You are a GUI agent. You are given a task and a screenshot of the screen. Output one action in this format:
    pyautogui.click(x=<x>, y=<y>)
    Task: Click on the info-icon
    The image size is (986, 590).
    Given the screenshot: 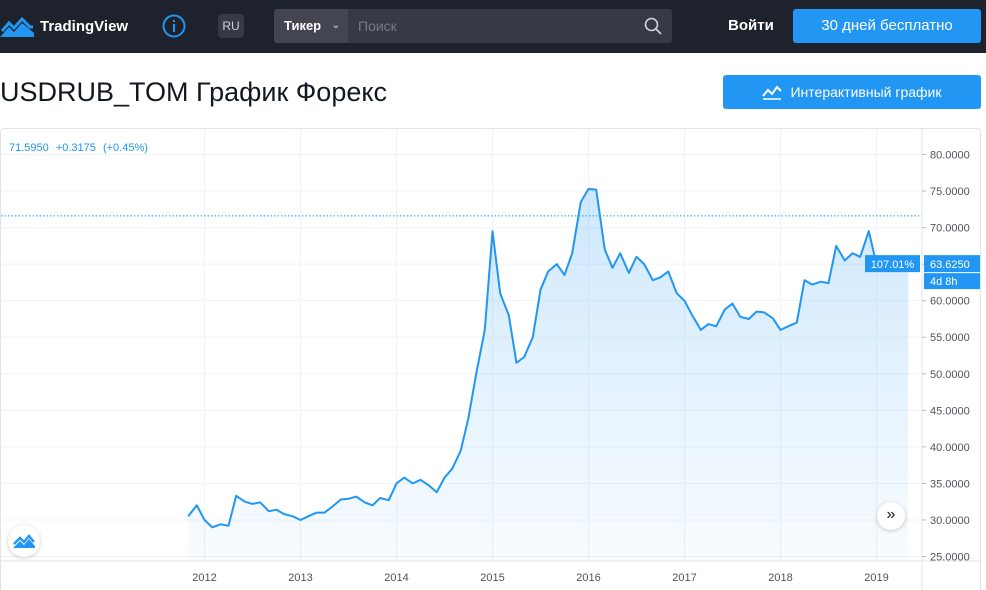 What is the action you would take?
    pyautogui.click(x=174, y=26)
    